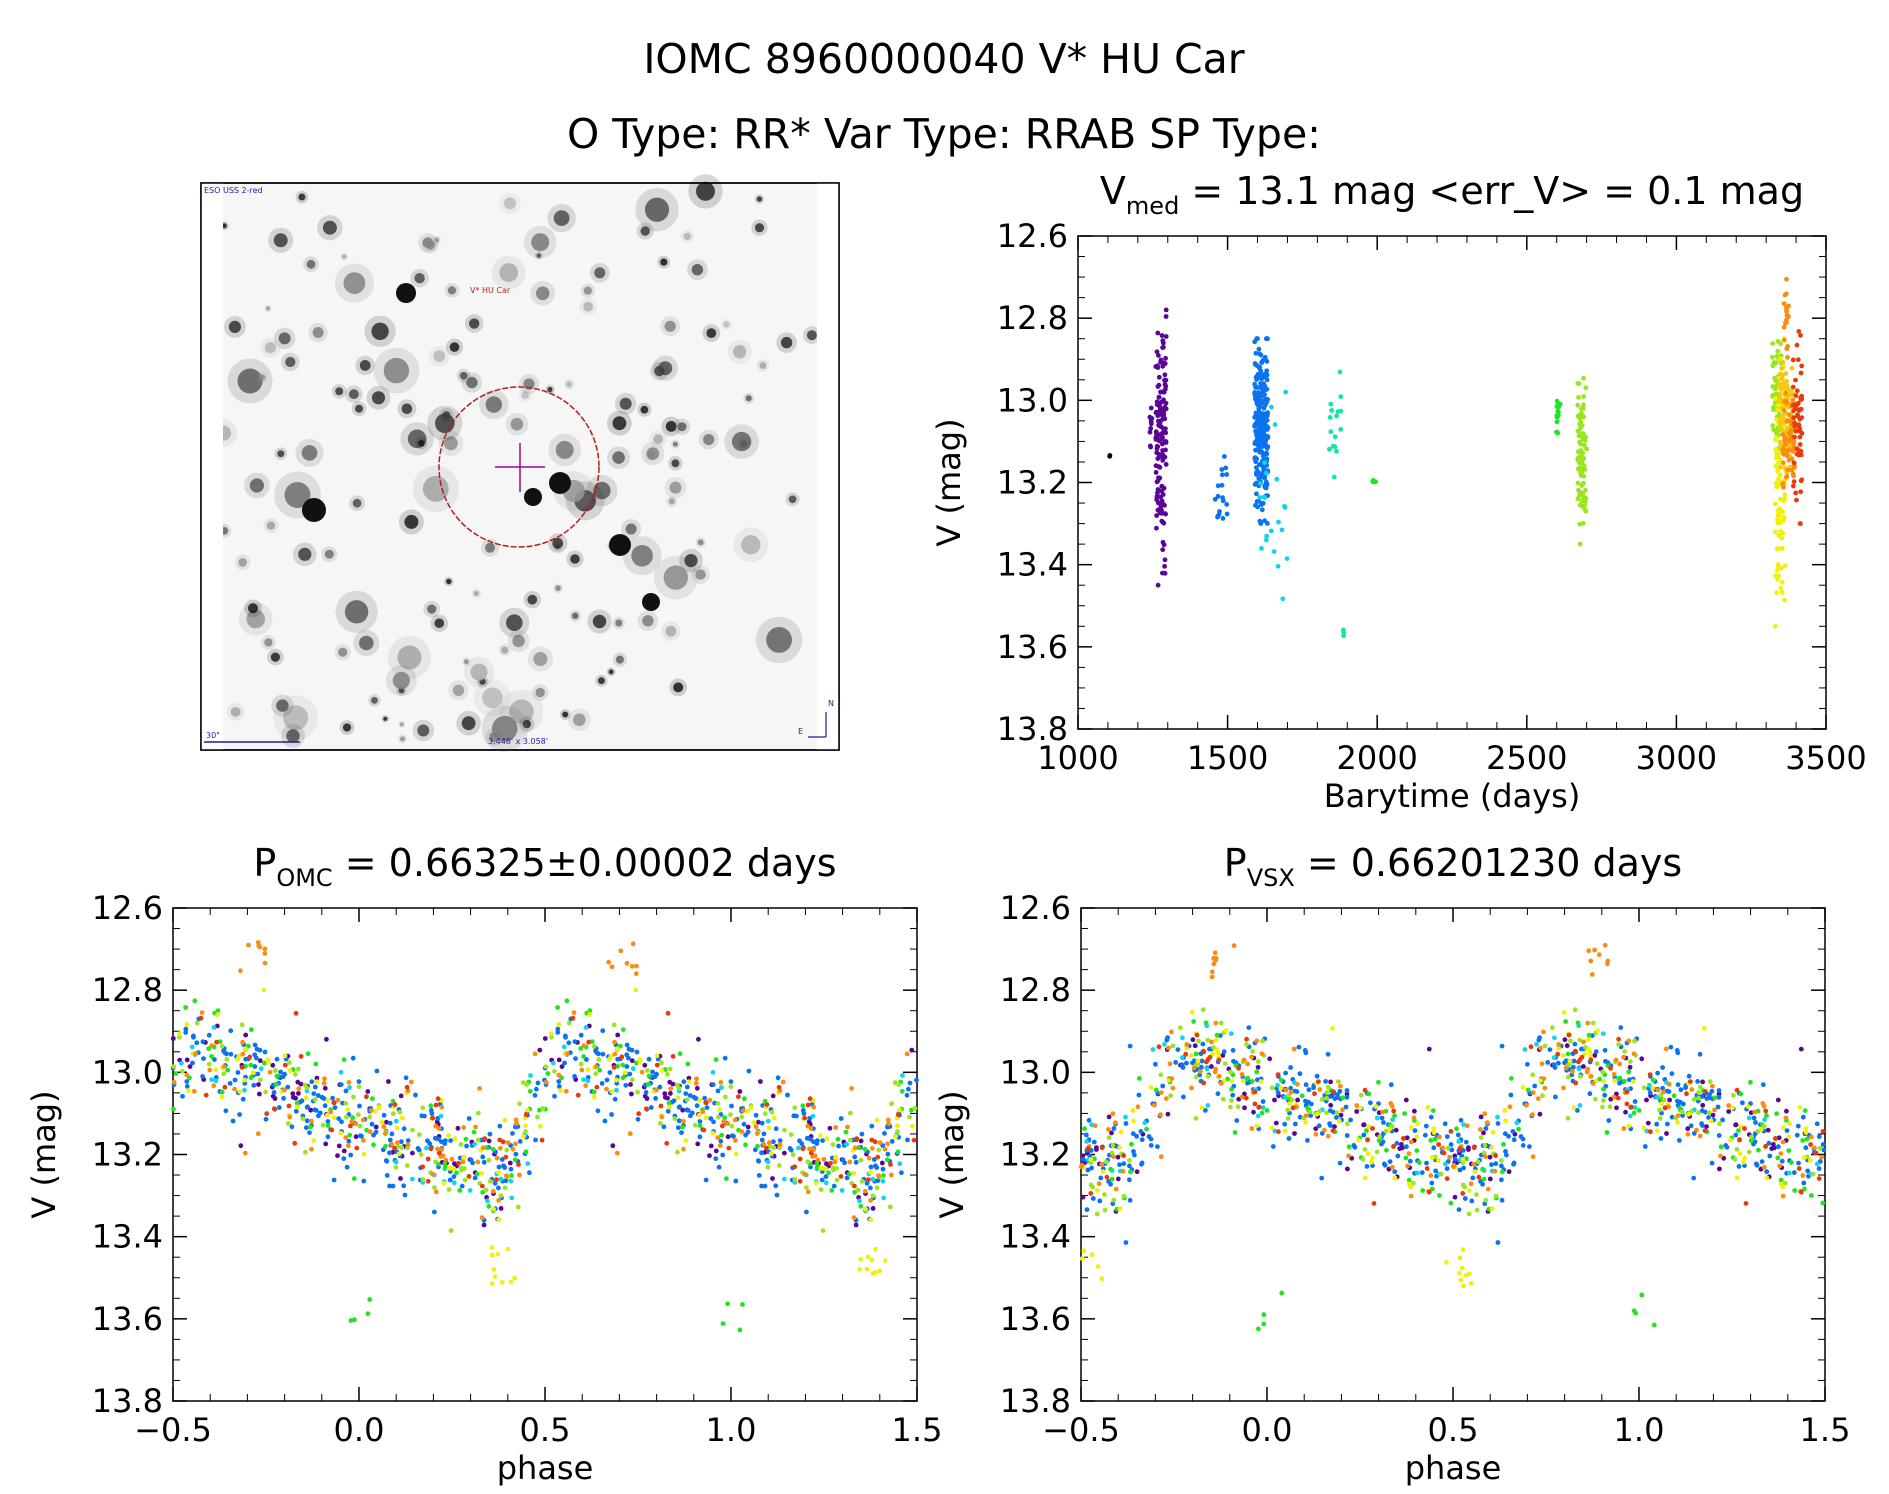  What do you see at coordinates (1152, 206) in the screenshot?
I see `plot-title-subscript: med` at bounding box center [1152, 206].